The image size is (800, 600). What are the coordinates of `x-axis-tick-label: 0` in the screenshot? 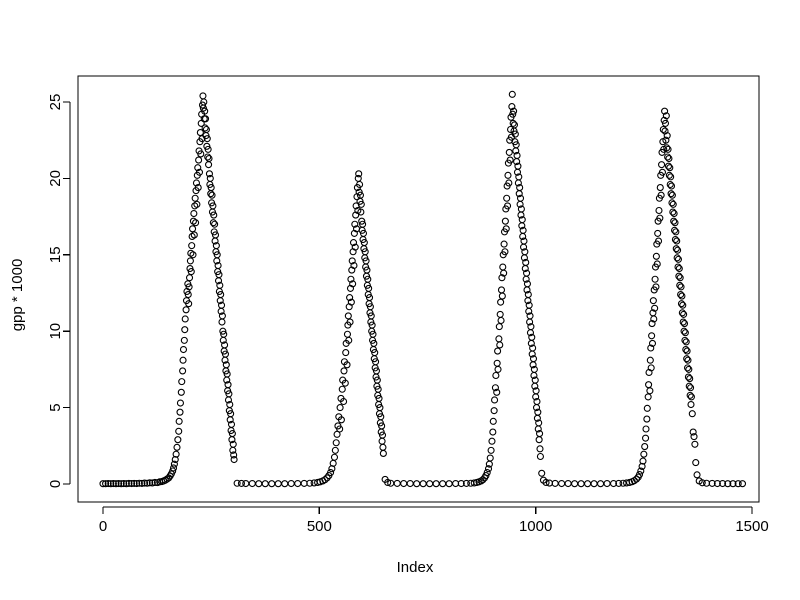 It's located at (103, 526).